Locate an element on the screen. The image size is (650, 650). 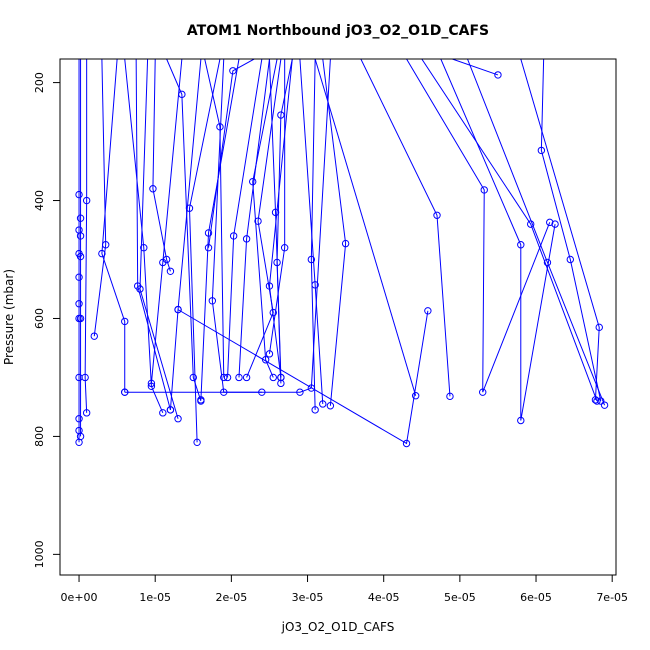
x-tick-label: 4e-05 is located at coordinates (384, 597).